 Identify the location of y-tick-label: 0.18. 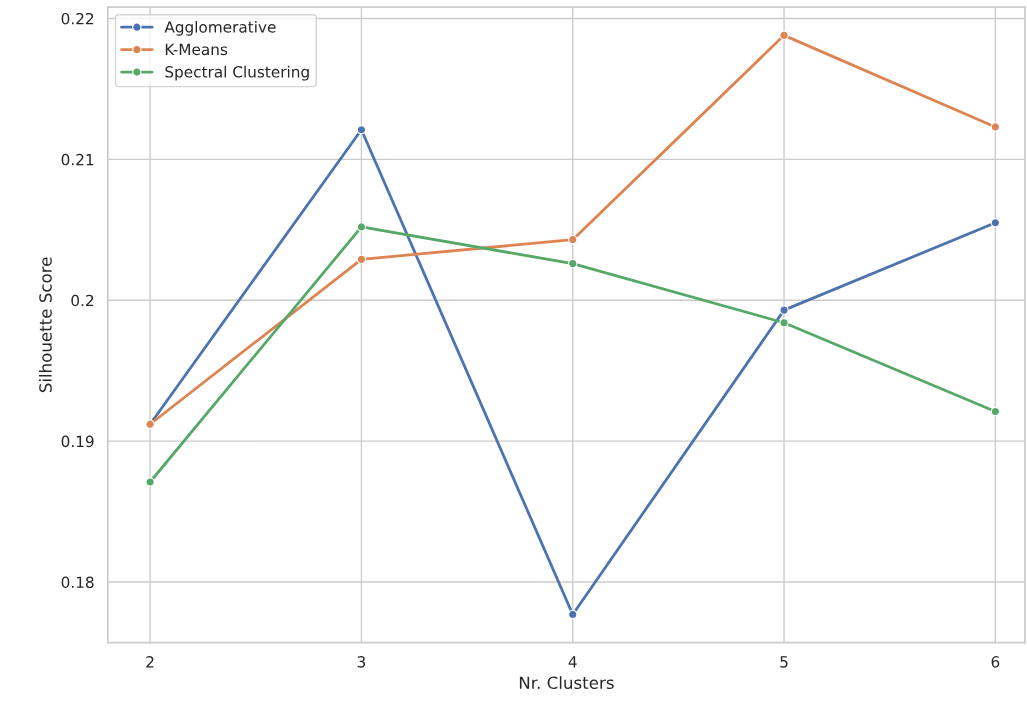
(77, 582).